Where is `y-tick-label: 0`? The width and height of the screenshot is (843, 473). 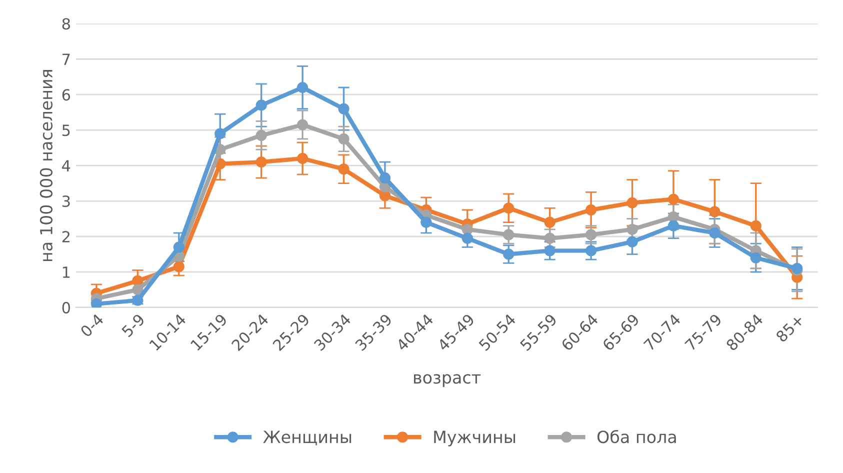 y-tick-label: 0 is located at coordinates (66, 308).